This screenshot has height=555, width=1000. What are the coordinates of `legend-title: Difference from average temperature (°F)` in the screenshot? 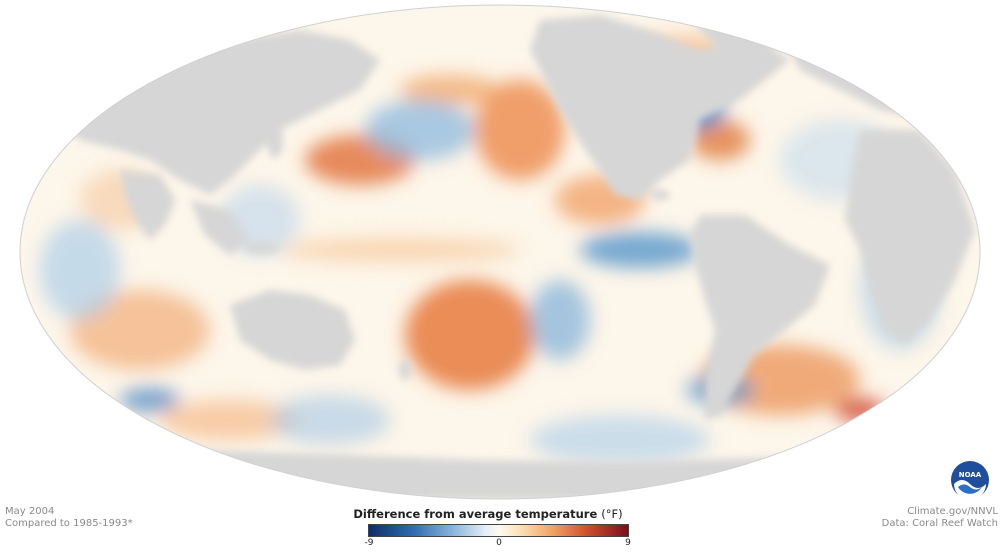 It's located at (488, 514).